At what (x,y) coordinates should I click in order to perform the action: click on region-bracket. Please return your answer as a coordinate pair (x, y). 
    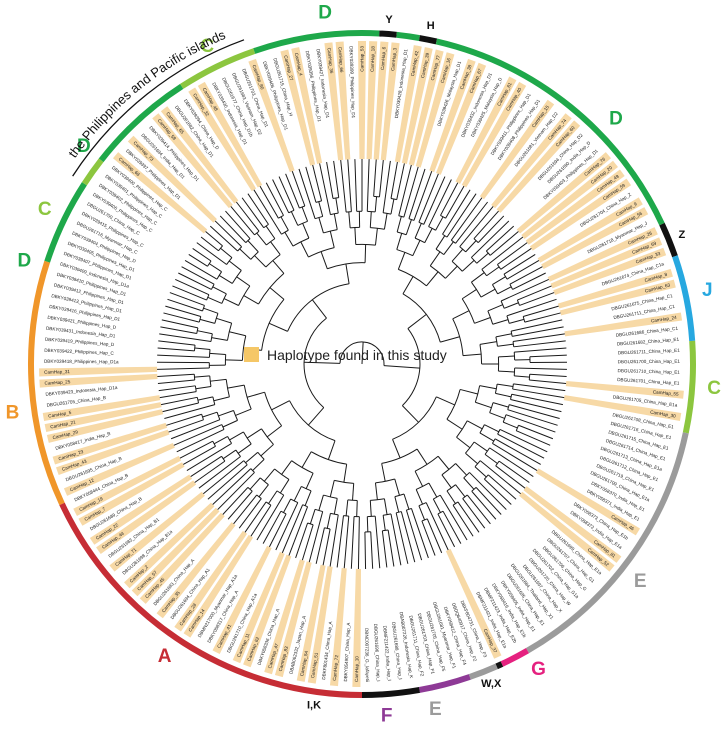
    Looking at the image, I should click on (158, 108).